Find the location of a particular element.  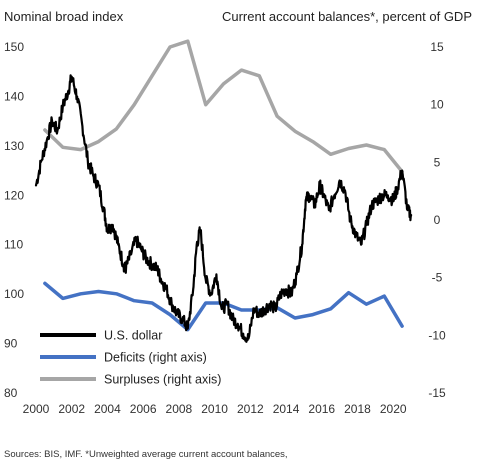

left-axis-title: Nominal broad index is located at coordinates (64, 16).